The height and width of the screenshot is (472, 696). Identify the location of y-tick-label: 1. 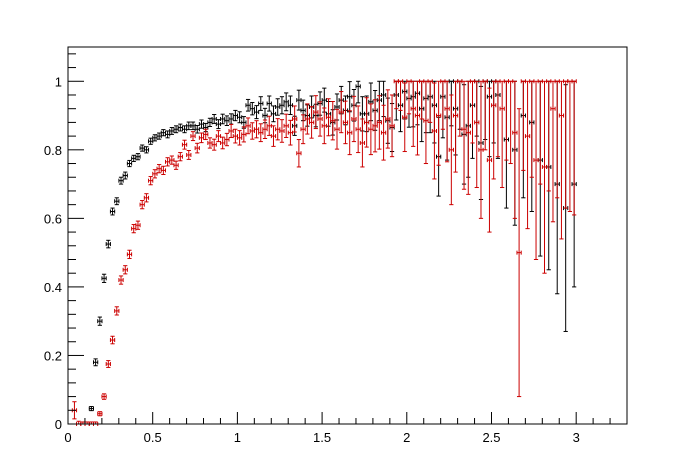
(58, 81).